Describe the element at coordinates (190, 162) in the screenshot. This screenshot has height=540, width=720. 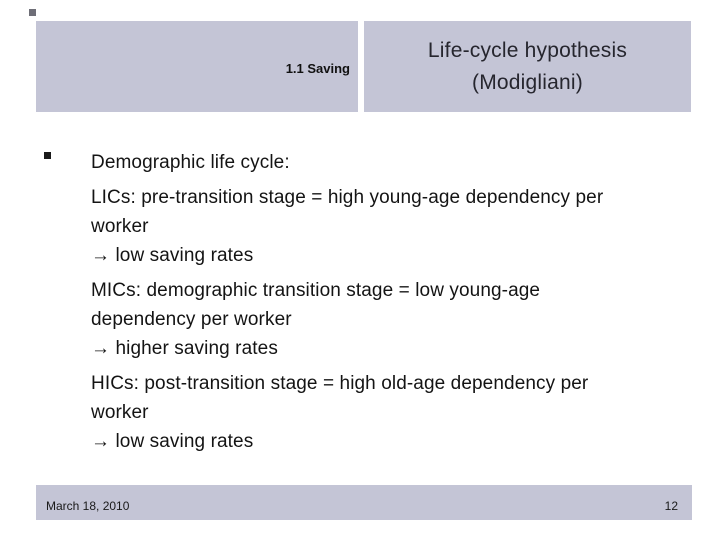
I see `paragraph-demographic-life-cycle: Demographic life cycle:` at that location.